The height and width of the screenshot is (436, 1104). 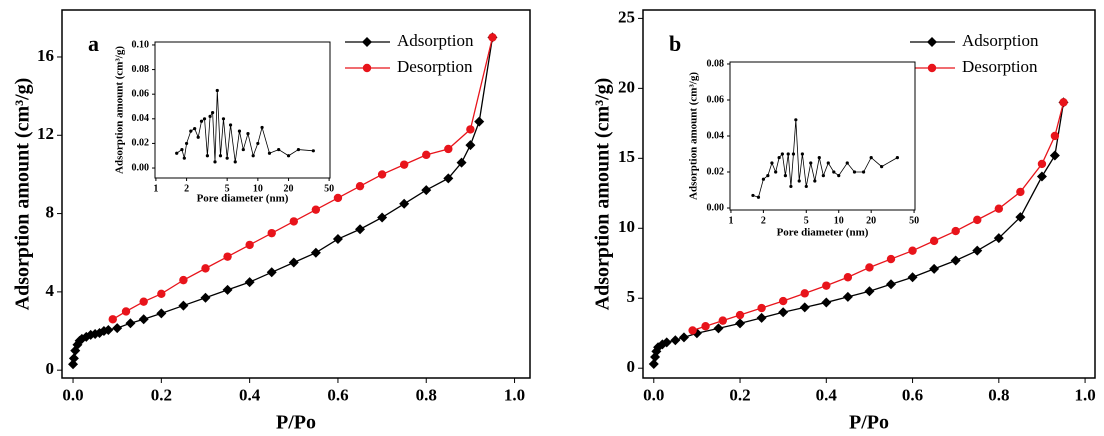 I want to click on x-tick-label: 0.2, so click(x=739, y=395).